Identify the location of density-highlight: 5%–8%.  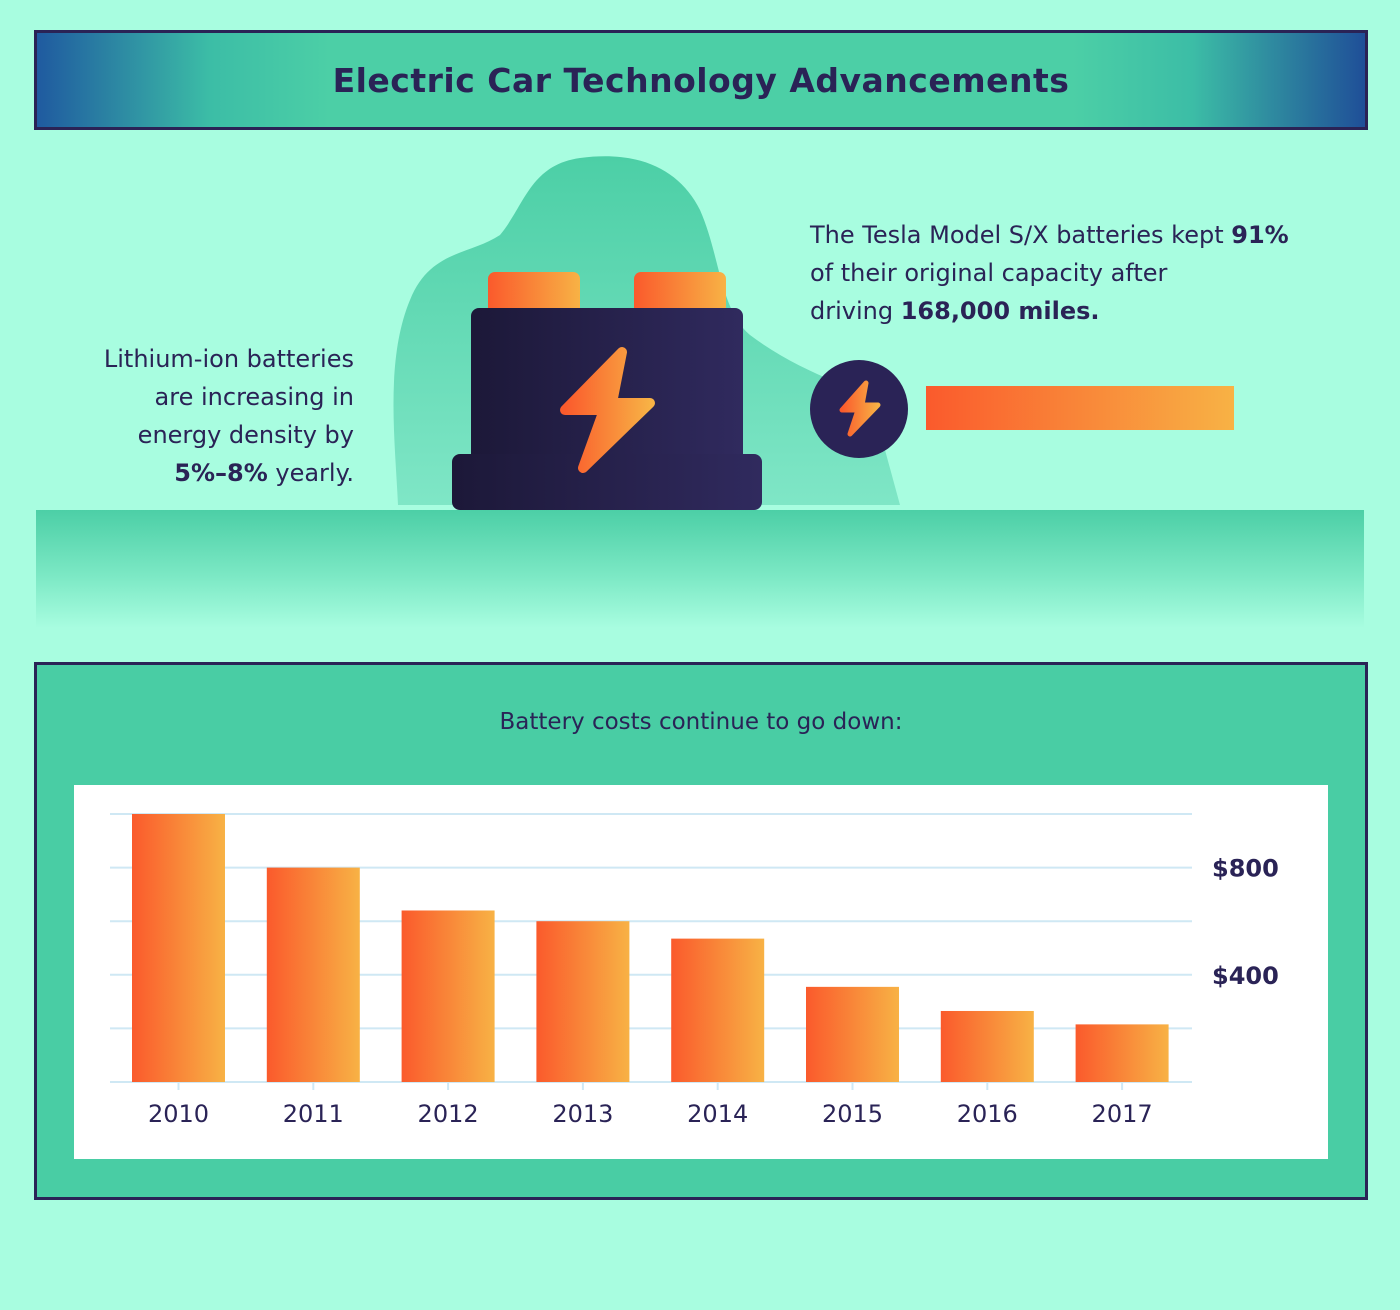
(221, 473).